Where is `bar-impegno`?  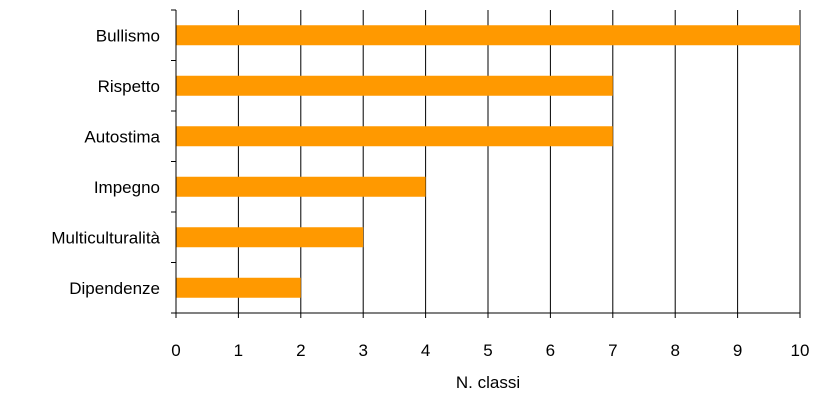 bar-impegno is located at coordinates (301, 186).